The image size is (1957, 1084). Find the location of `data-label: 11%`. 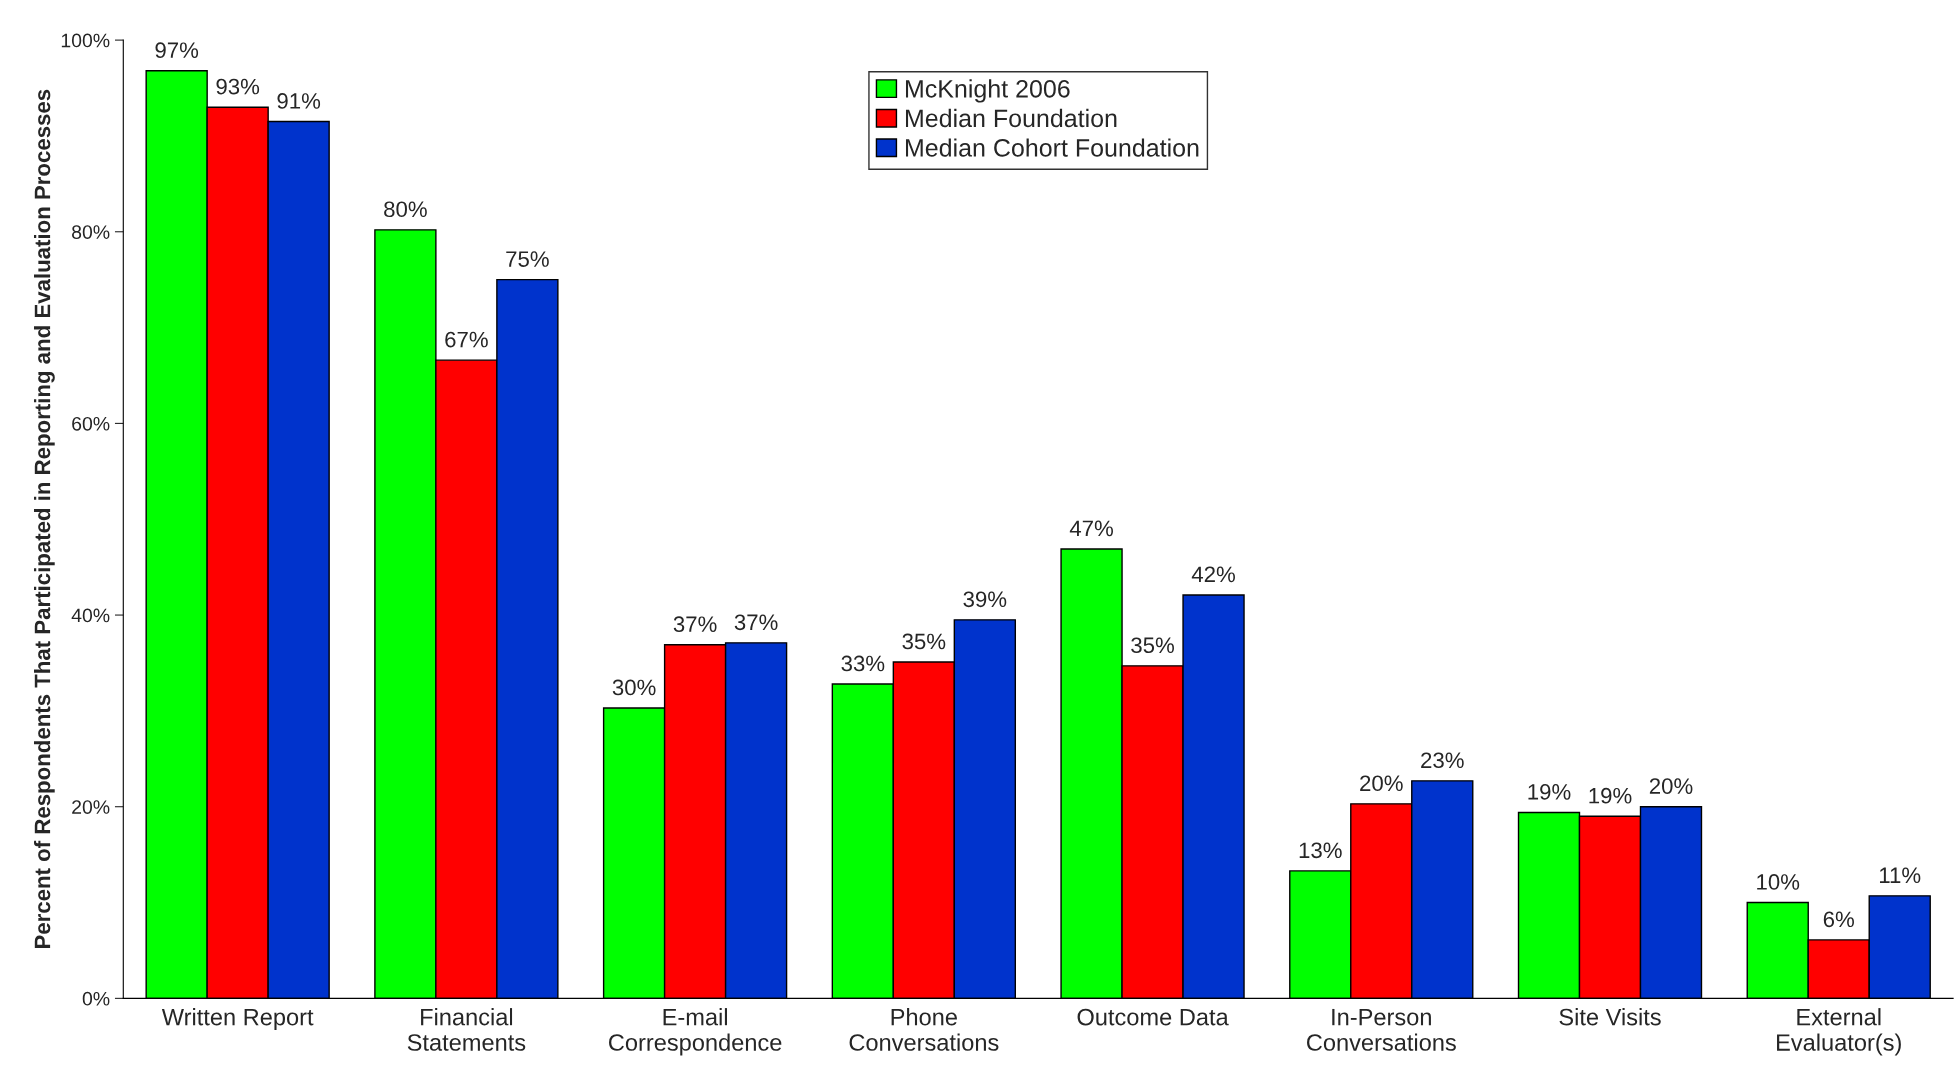

data-label: 11% is located at coordinates (1900, 875).